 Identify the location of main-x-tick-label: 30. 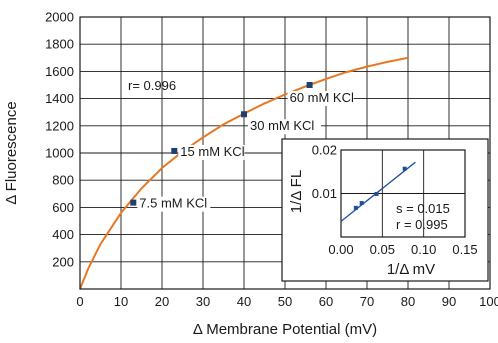
(203, 301).